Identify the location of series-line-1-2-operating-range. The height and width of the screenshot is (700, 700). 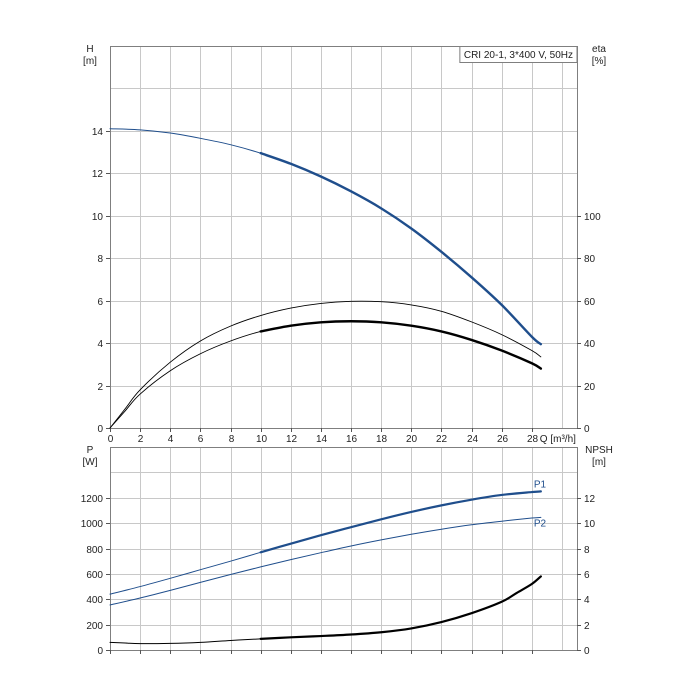
(400, 607).